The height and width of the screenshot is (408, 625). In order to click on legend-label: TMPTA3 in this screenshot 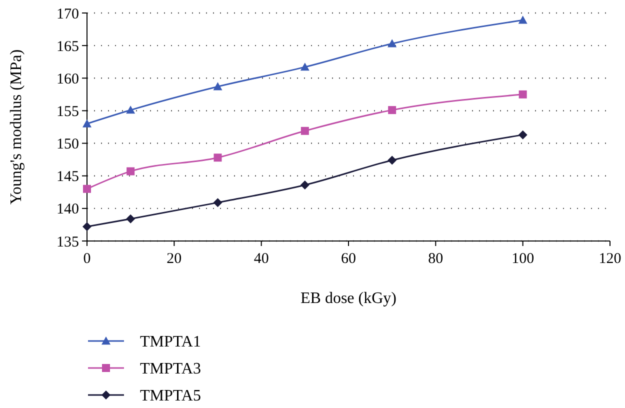, I will do `click(170, 369)`.